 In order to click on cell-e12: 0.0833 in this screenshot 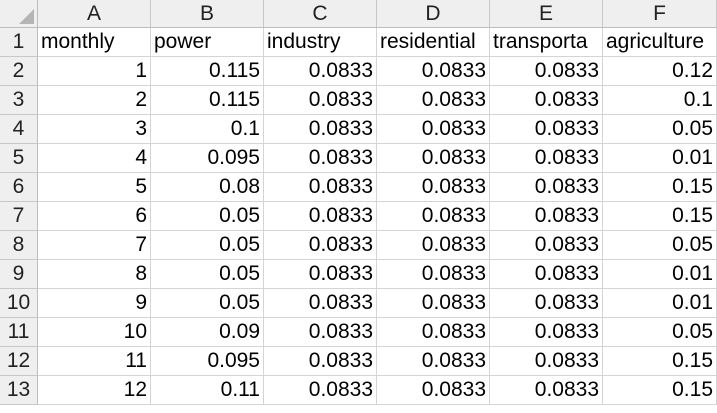, I will do `click(546, 361)`.